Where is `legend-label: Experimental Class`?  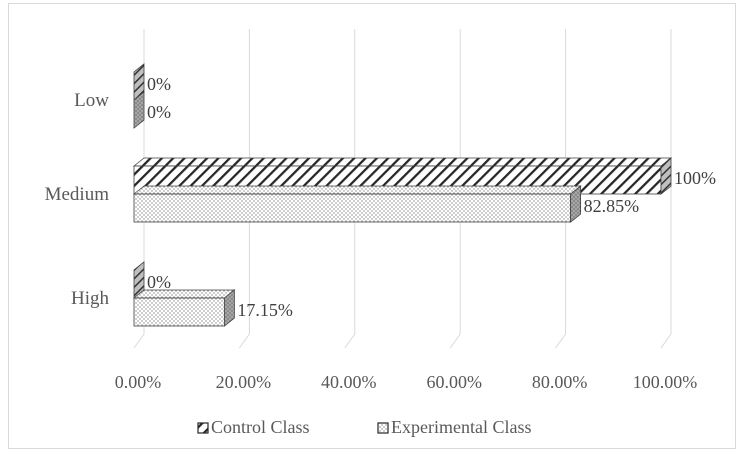
legend-label: Experimental Class is located at coordinates (461, 427).